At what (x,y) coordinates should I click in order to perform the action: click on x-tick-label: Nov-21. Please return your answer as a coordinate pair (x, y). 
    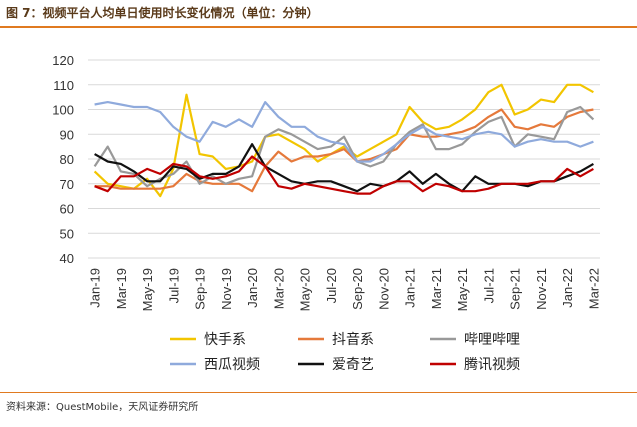
    Looking at the image, I should click on (541, 289).